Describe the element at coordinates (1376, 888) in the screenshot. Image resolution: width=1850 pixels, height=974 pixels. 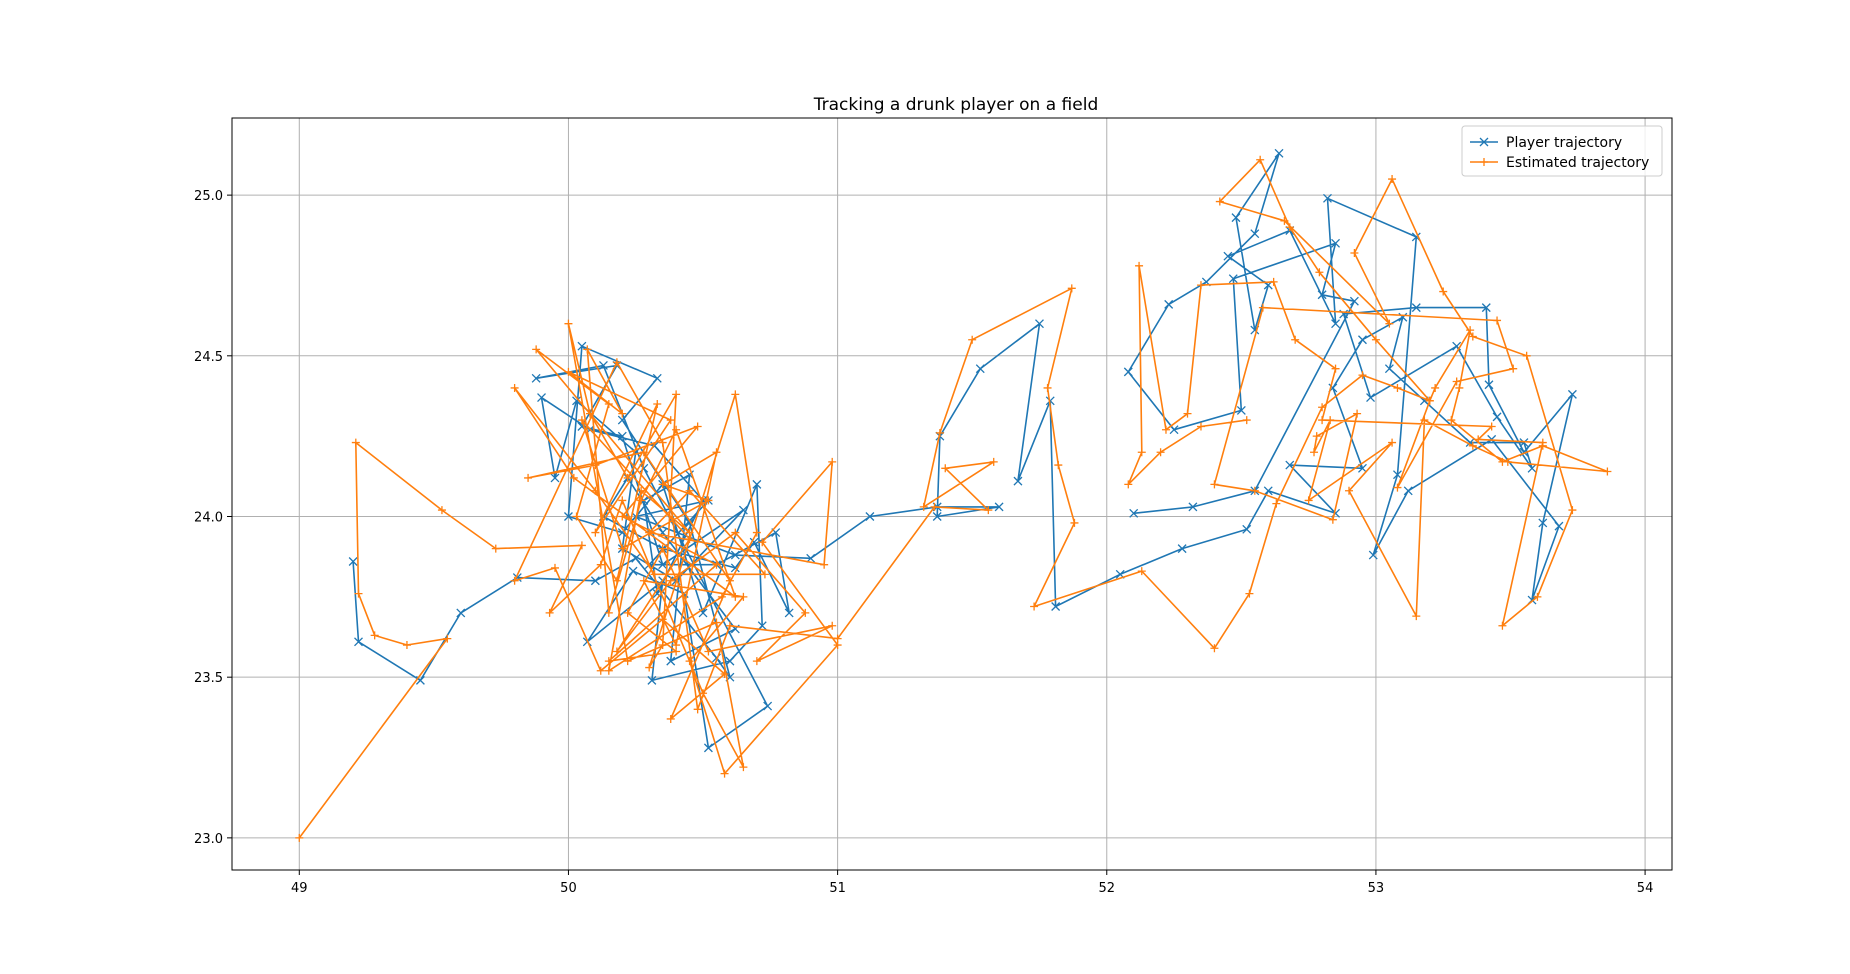
I see `x-tick-label: 53` at that location.